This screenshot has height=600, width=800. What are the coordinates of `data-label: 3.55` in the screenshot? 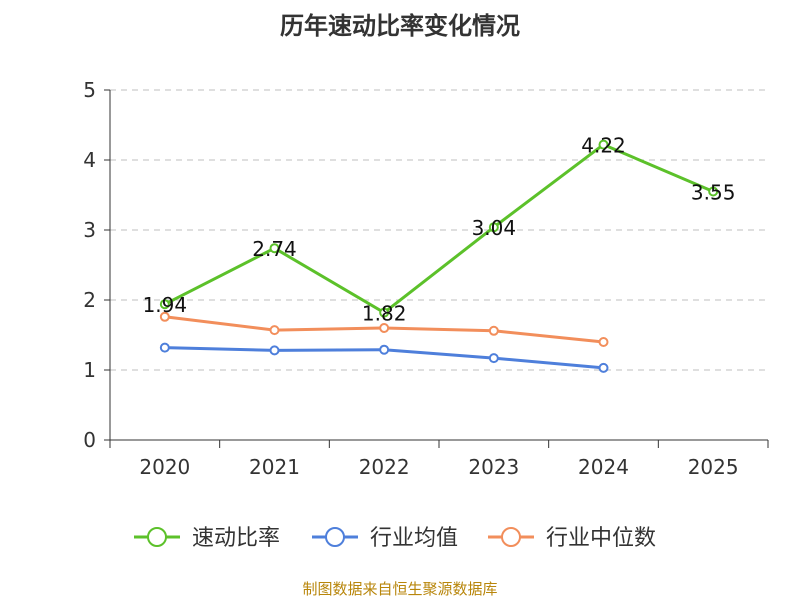 It's located at (713, 193).